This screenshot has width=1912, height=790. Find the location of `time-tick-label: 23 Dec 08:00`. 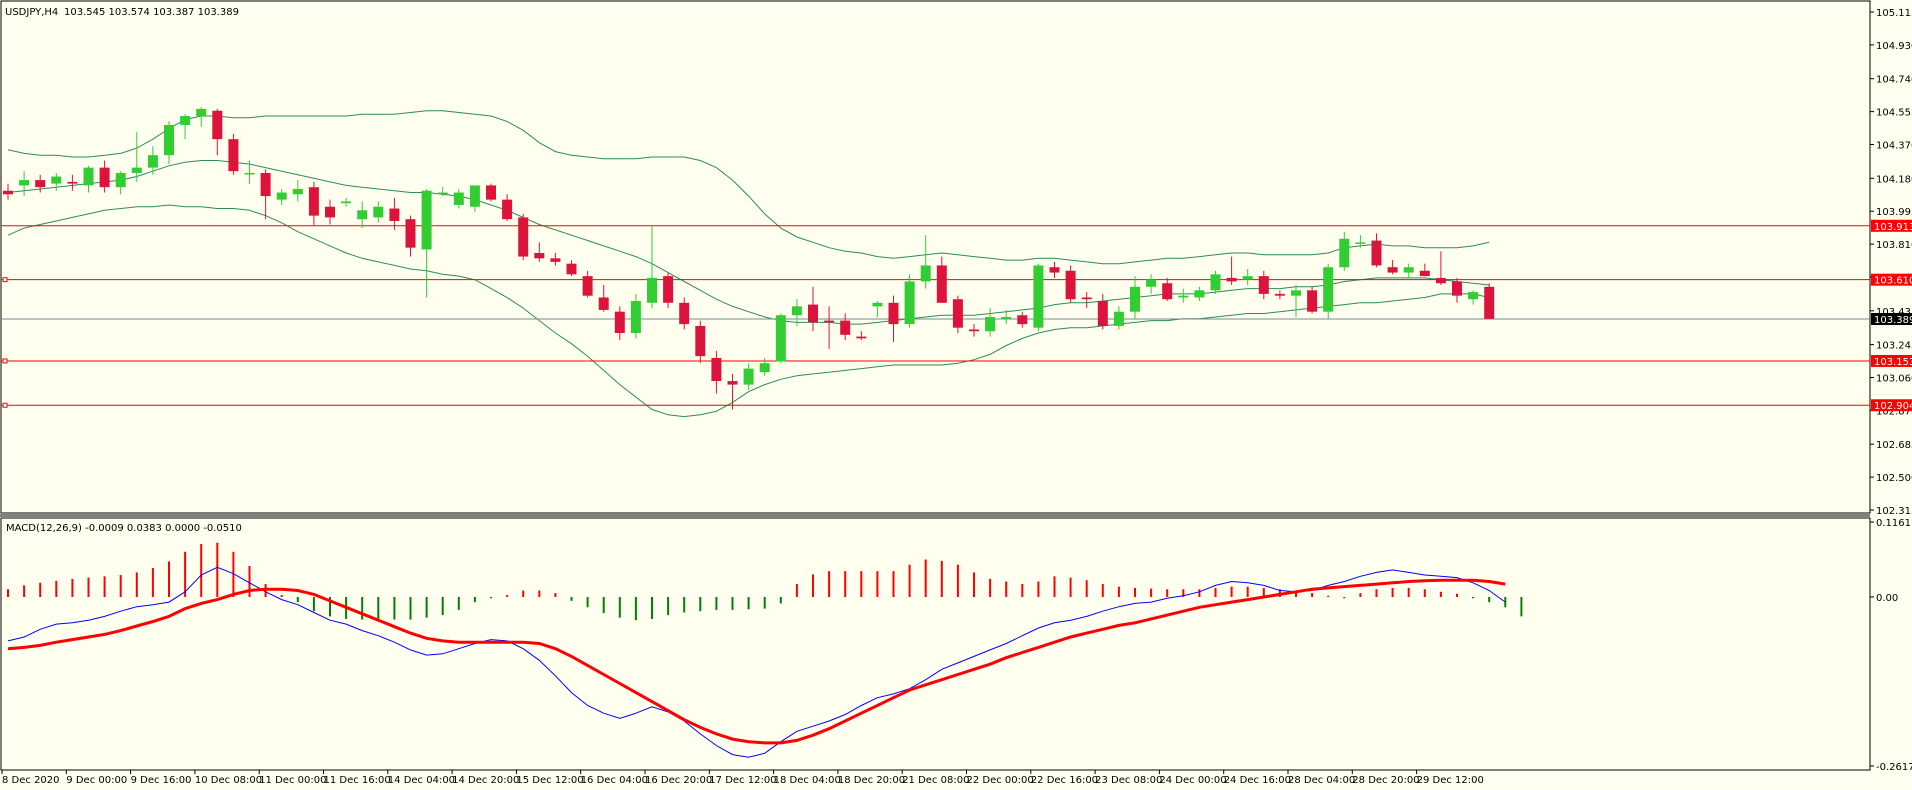

time-tick-label: 23 Dec 08:00 is located at coordinates (1128, 780).